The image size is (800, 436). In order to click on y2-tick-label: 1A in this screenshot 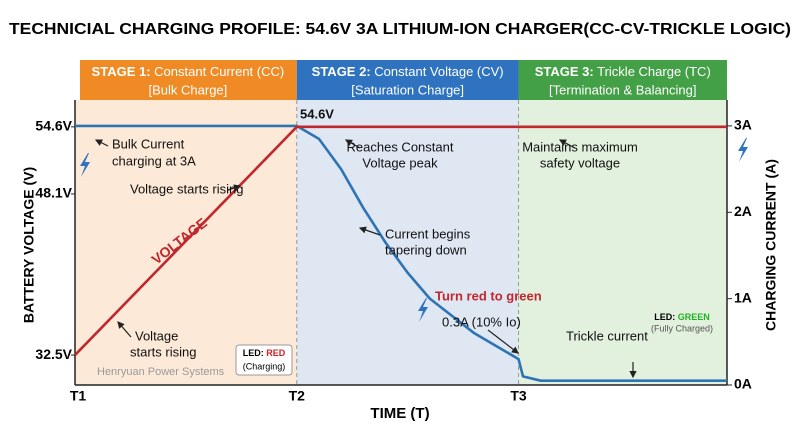, I will do `click(743, 297)`.